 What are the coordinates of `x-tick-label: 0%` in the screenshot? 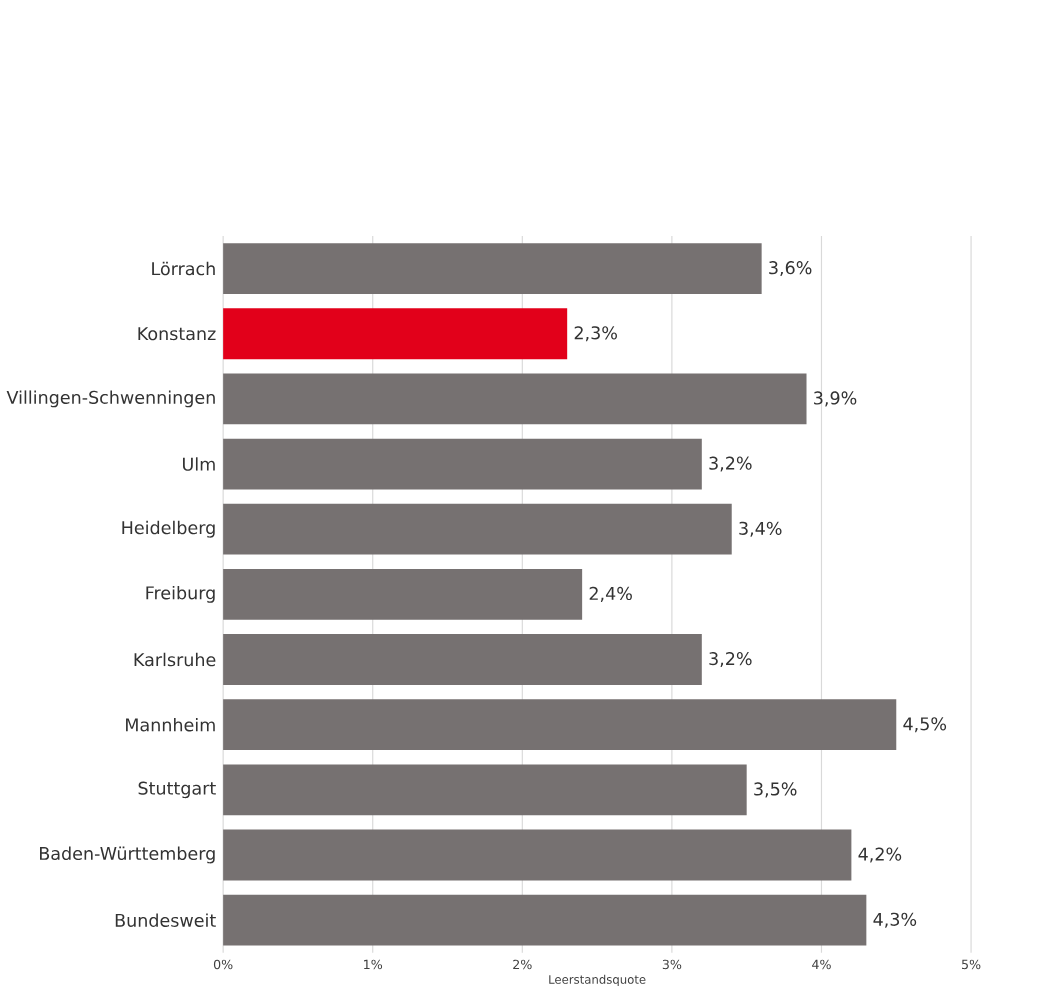 It's located at (223, 964).